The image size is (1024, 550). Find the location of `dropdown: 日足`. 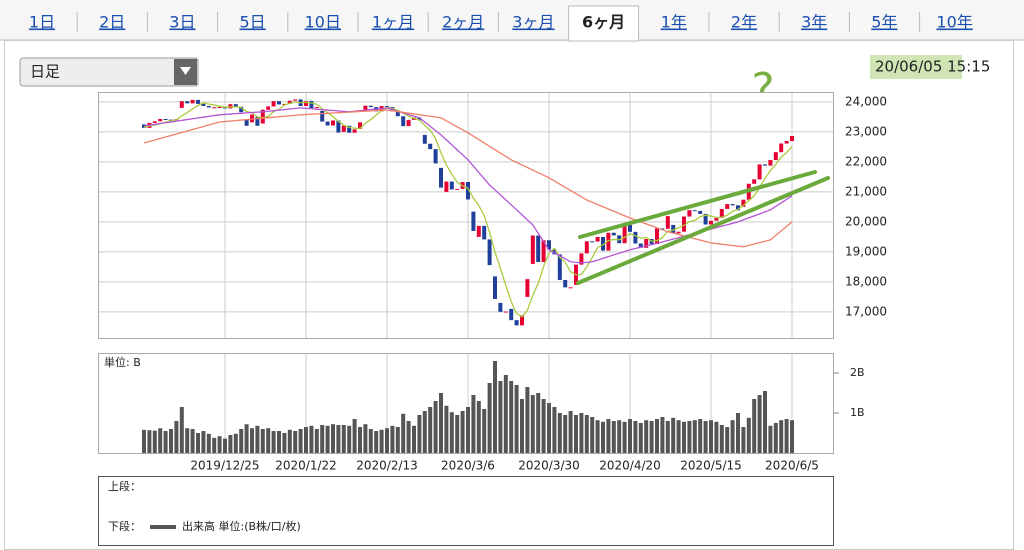

dropdown: 日足 is located at coordinates (109, 72).